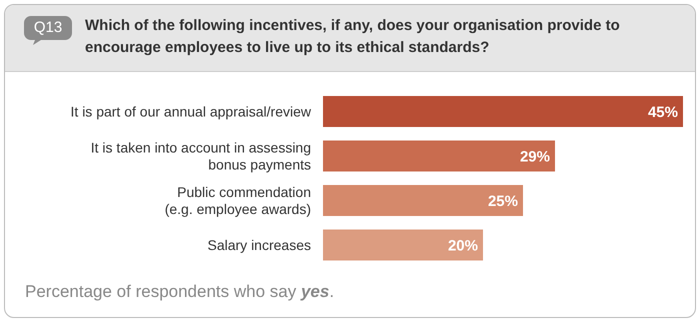  What do you see at coordinates (259, 244) in the screenshot?
I see `y-tick-label: Salary increases` at bounding box center [259, 244].